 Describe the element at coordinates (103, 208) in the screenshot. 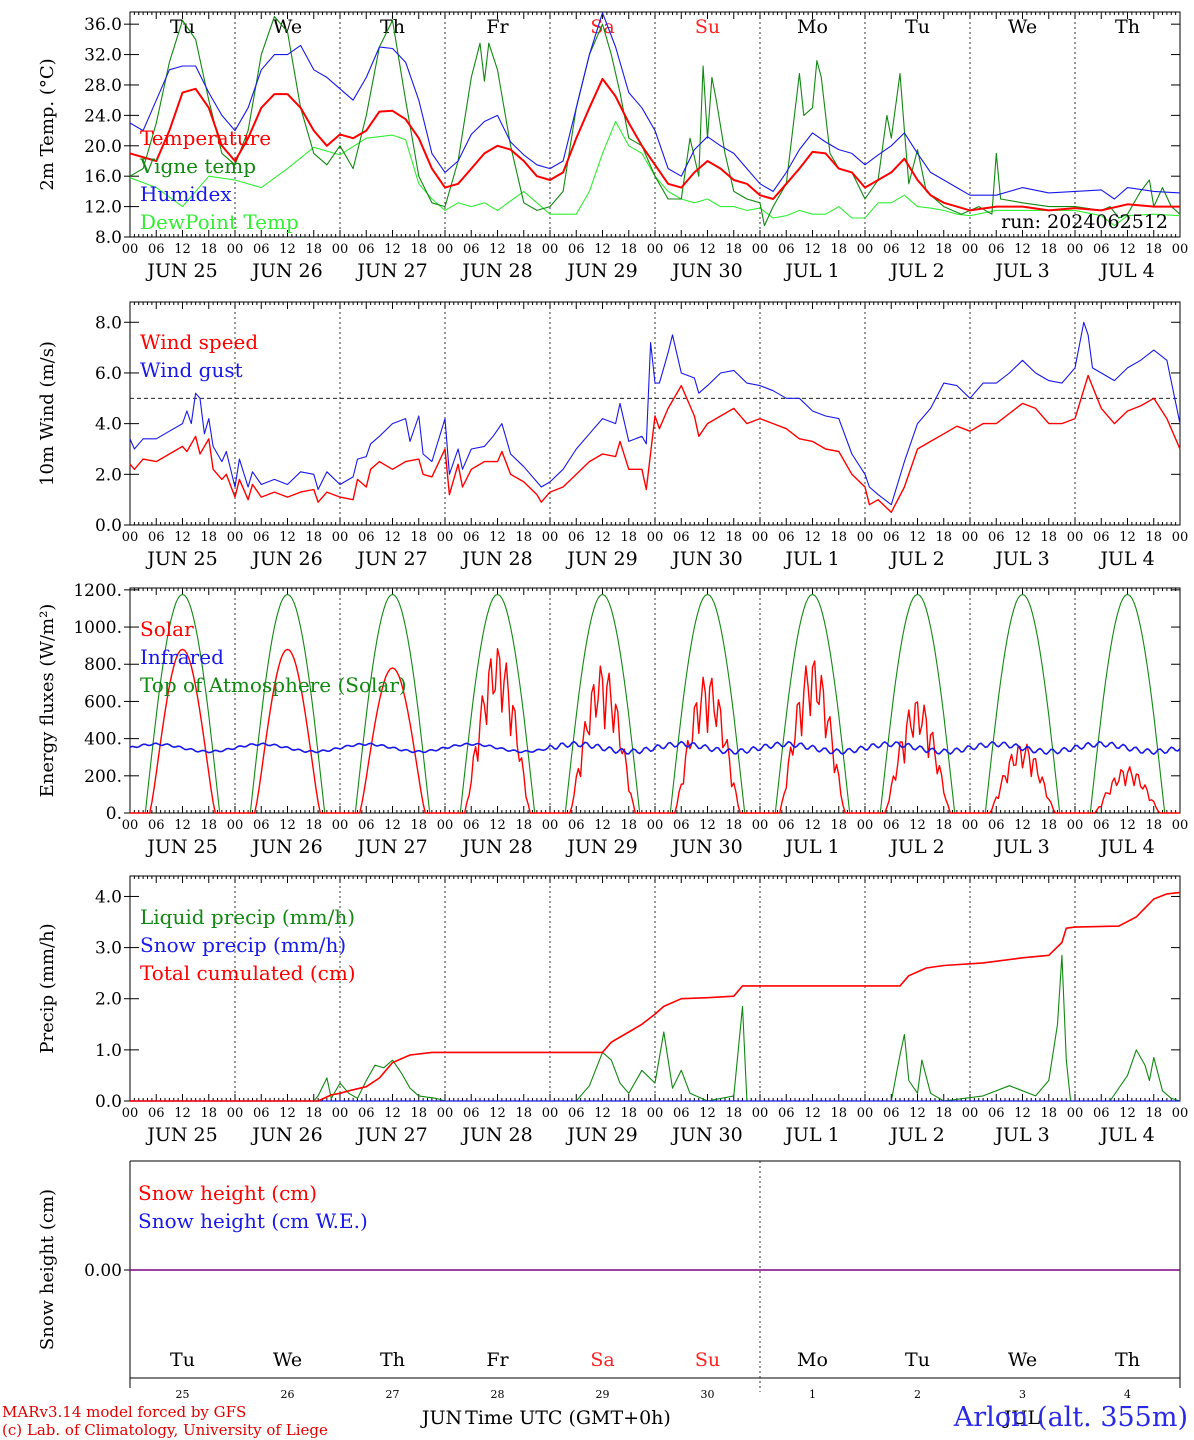

I see `y-tick-label: 12.0` at that location.